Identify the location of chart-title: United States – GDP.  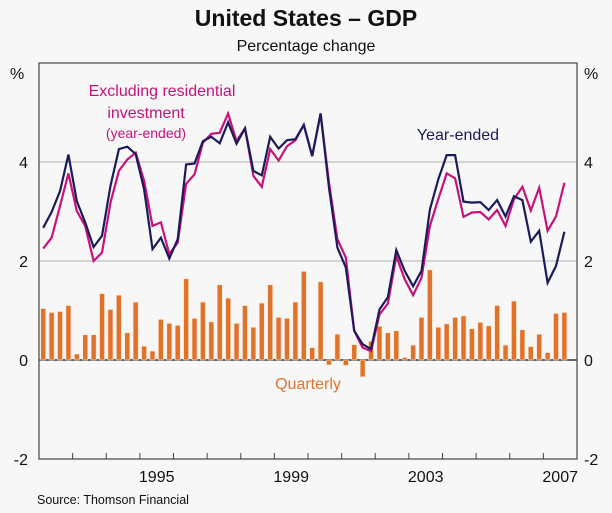
(306, 18).